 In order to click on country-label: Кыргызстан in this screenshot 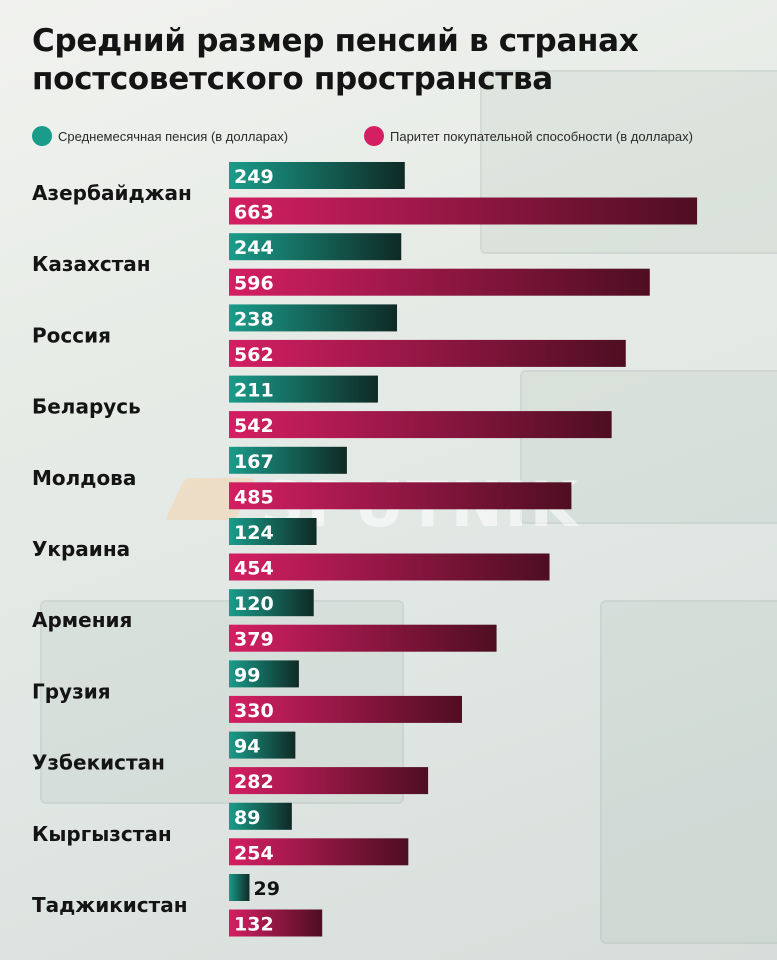, I will do `click(102, 834)`.